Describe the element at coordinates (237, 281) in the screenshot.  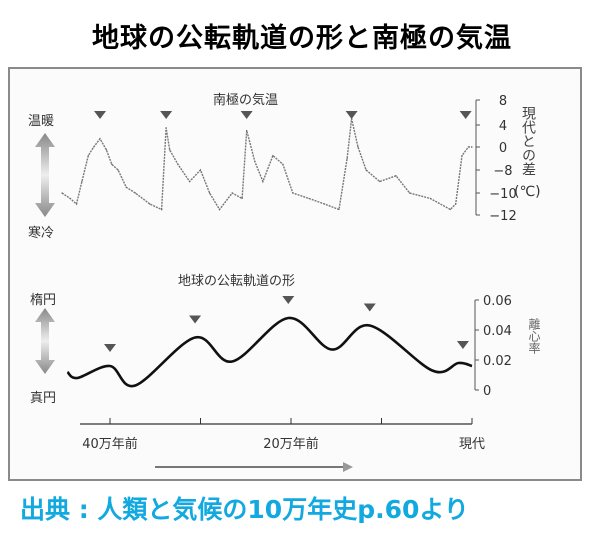
I see `bottom-chart-title: 地球の公転軌道の形` at that location.